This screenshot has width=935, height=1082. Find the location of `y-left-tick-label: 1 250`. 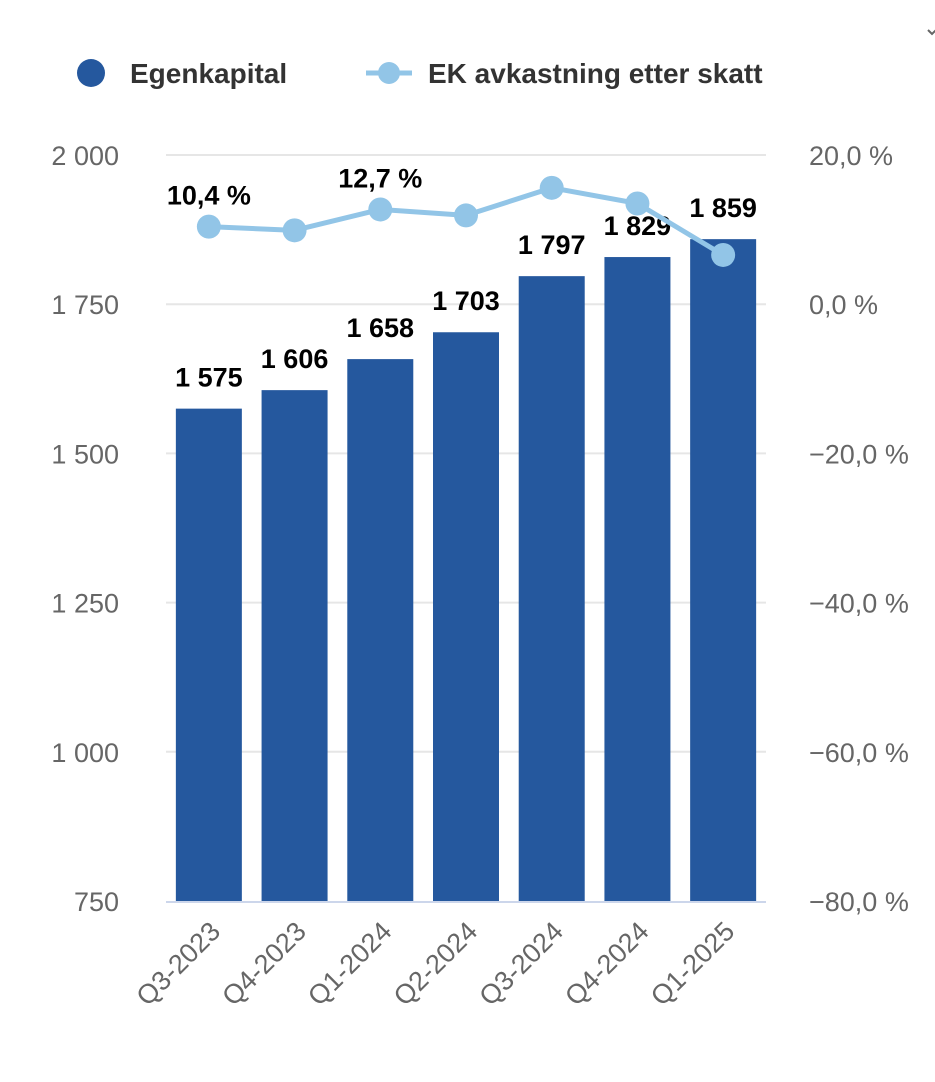

y-left-tick-label: 1 250 is located at coordinates (85, 604).